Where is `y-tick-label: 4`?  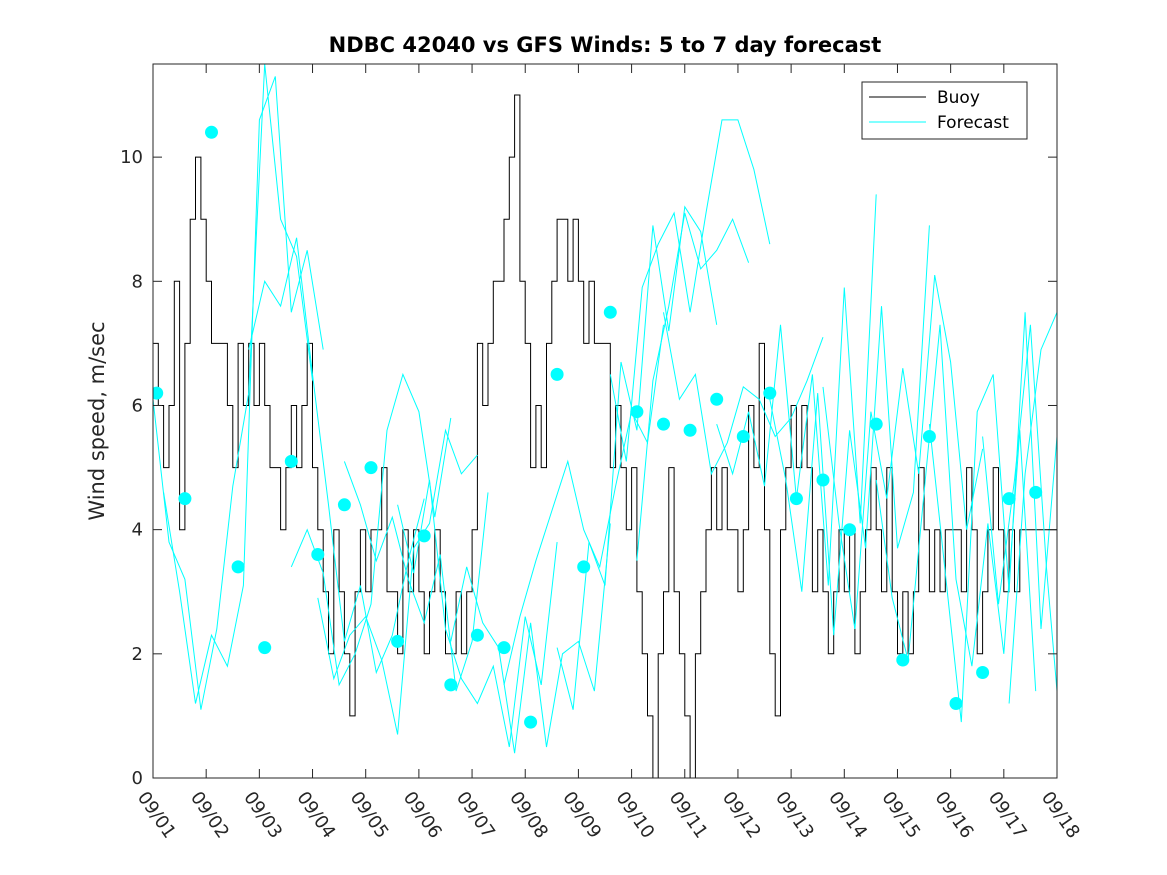 y-tick-label: 4 is located at coordinates (137, 530).